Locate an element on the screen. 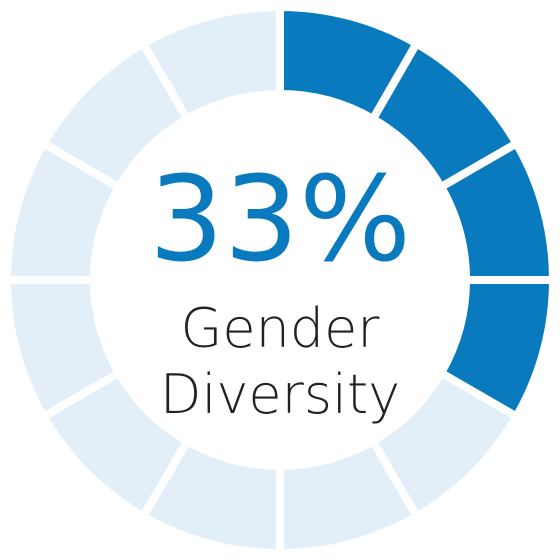  center-label: Gender Diversity is located at coordinates (280, 361).